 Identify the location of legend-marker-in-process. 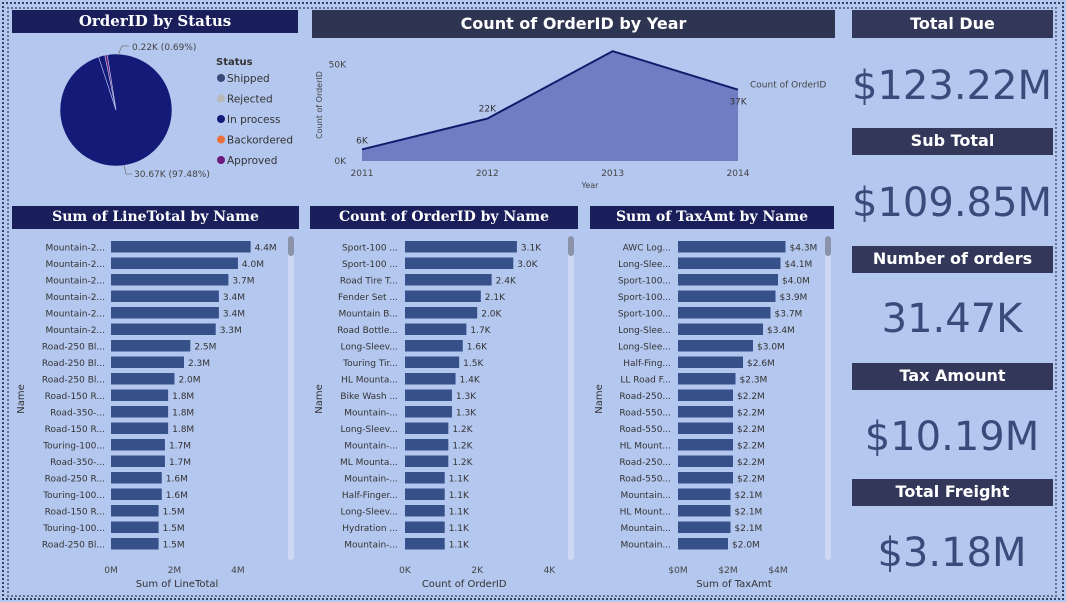
(221, 119).